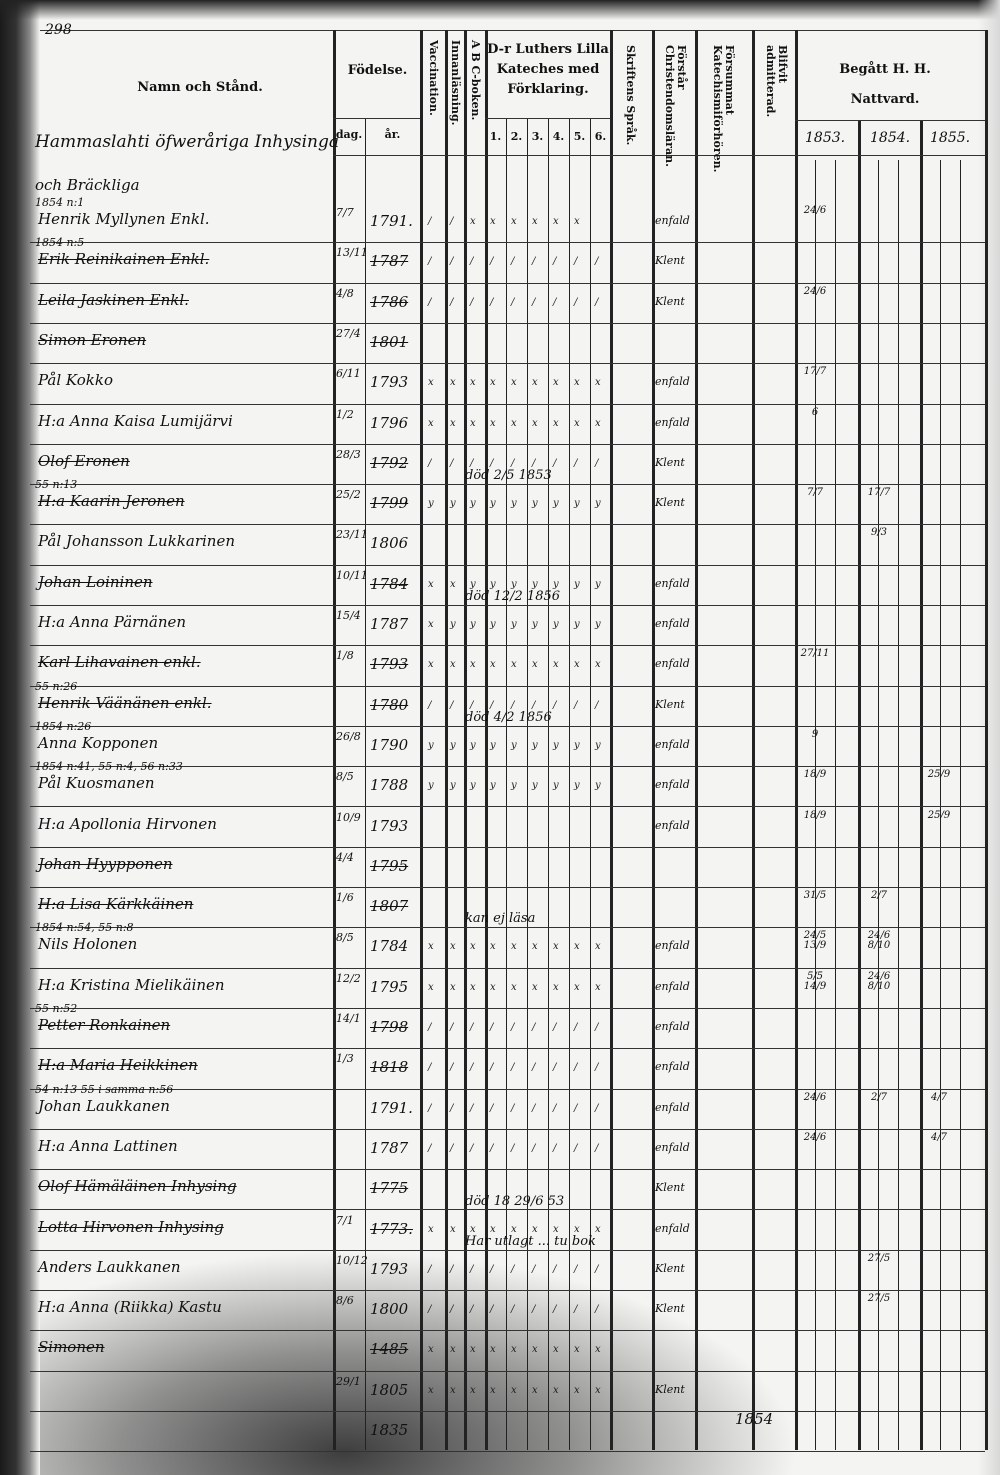 This screenshot has height=1475, width=1000. Describe the element at coordinates (530, 1241) in the screenshot. I see `register-note: Har utlagt ... tu bok` at that location.